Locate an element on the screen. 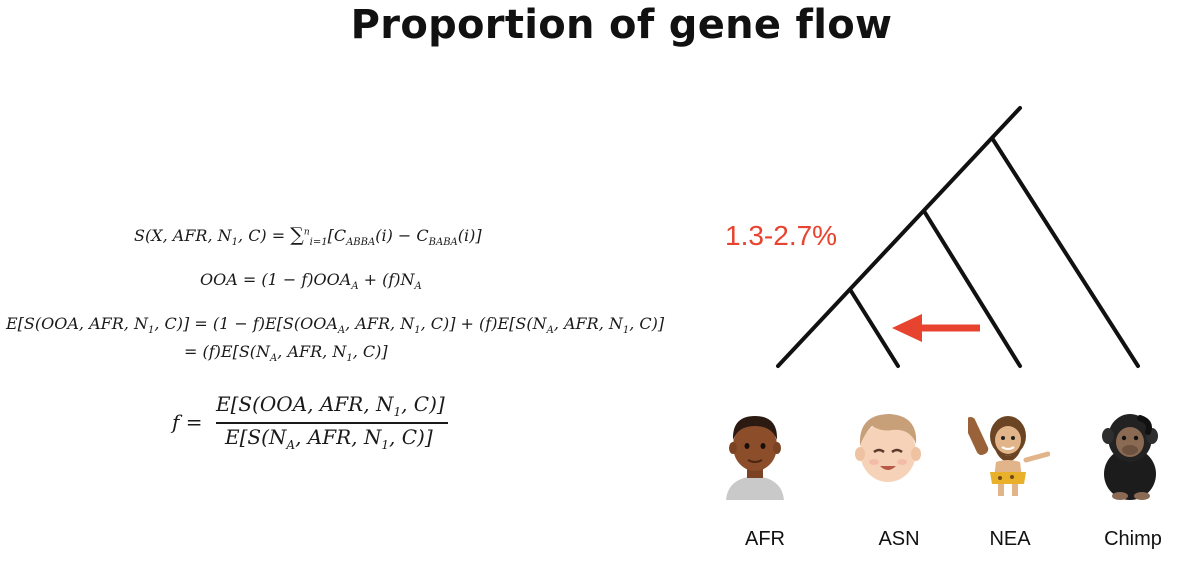 This screenshot has width=1183, height=561. equation-expectation-simplified: = (f)E[S(NA, AFR, N1, C)] is located at coordinates (286, 353).